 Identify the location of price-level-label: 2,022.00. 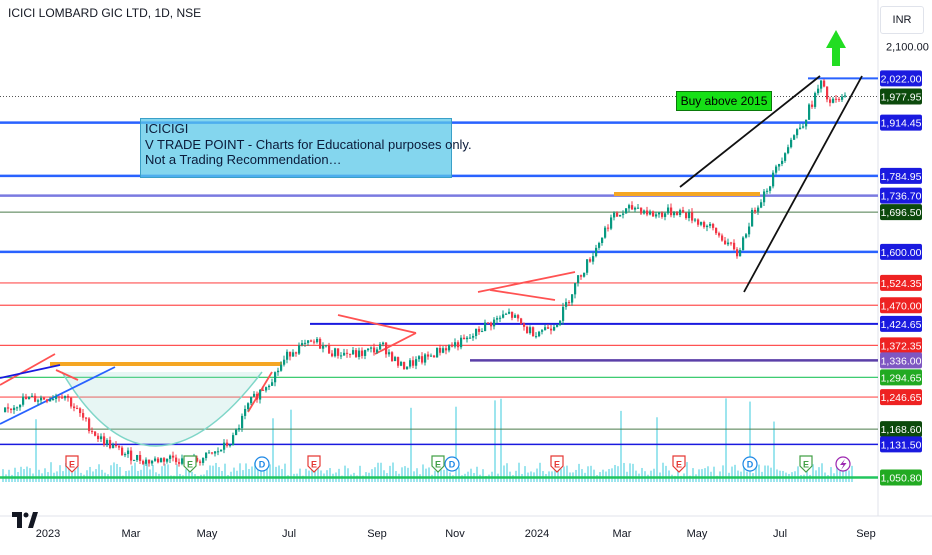
(901, 79).